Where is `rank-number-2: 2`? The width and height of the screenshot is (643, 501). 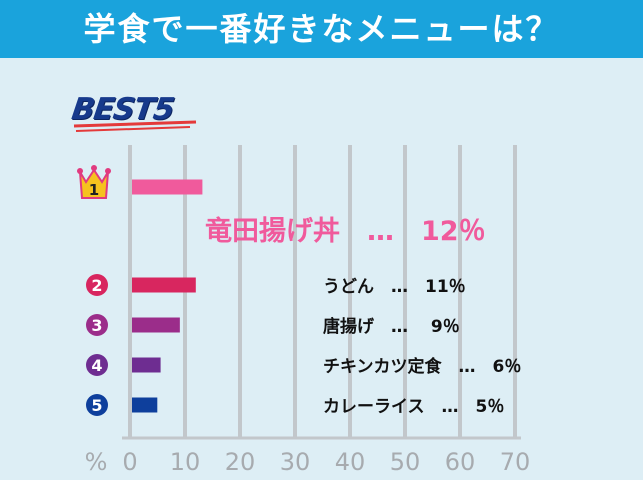
rank-number-2: 2 is located at coordinates (96, 285).